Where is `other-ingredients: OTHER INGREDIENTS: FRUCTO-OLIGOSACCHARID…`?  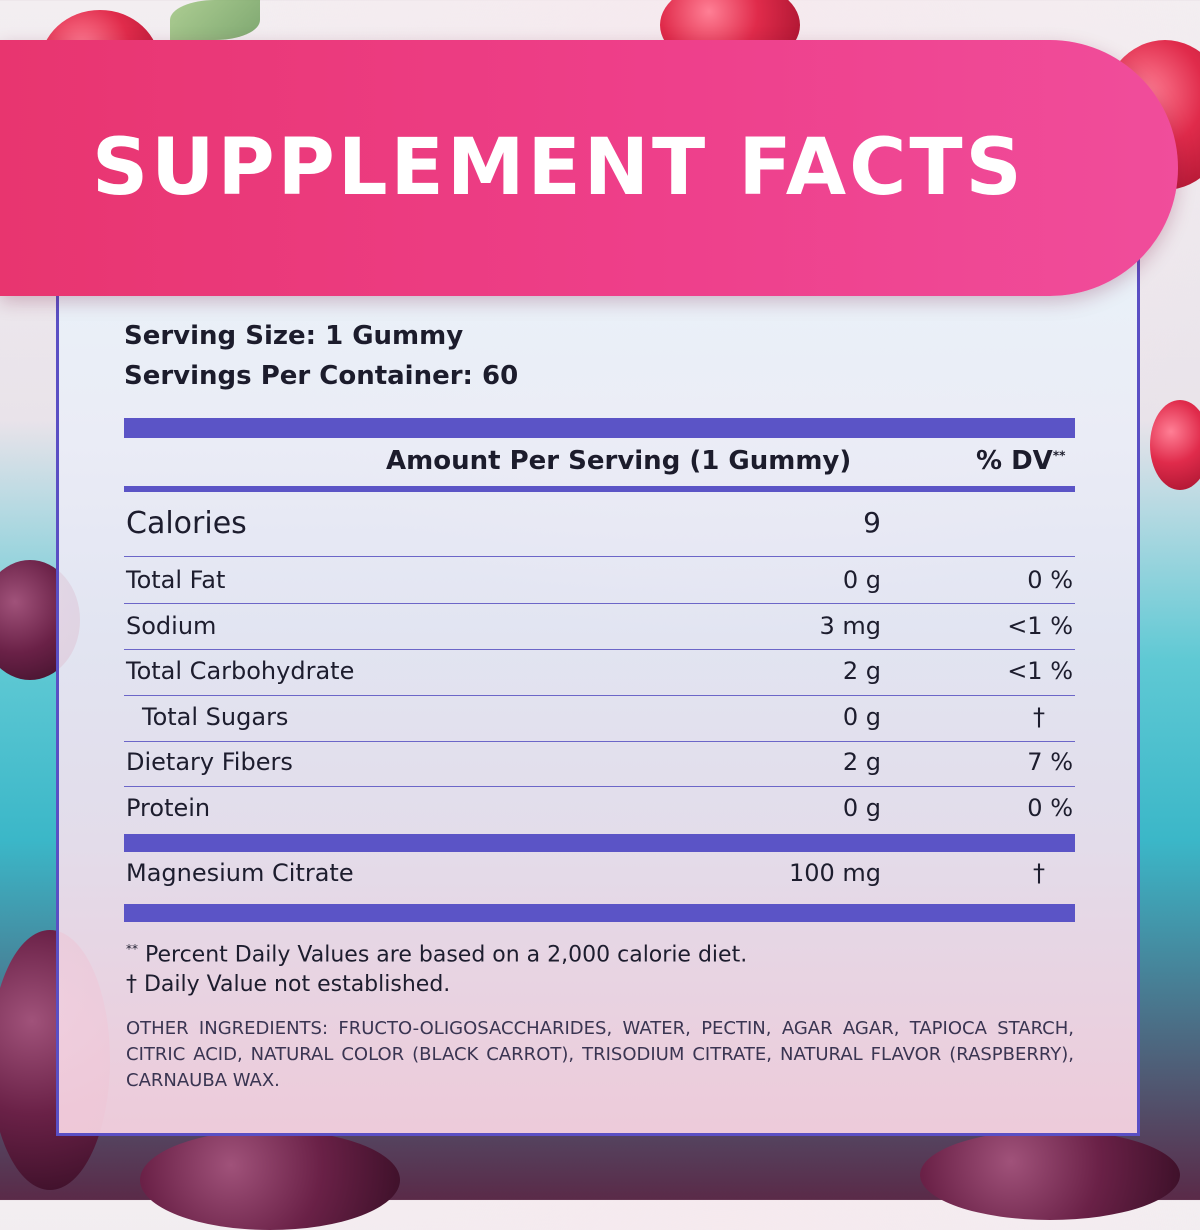 other-ingredients: OTHER INGREDIENTS: FRUCTO-OLIGOSACCHARID… is located at coordinates (600, 1054).